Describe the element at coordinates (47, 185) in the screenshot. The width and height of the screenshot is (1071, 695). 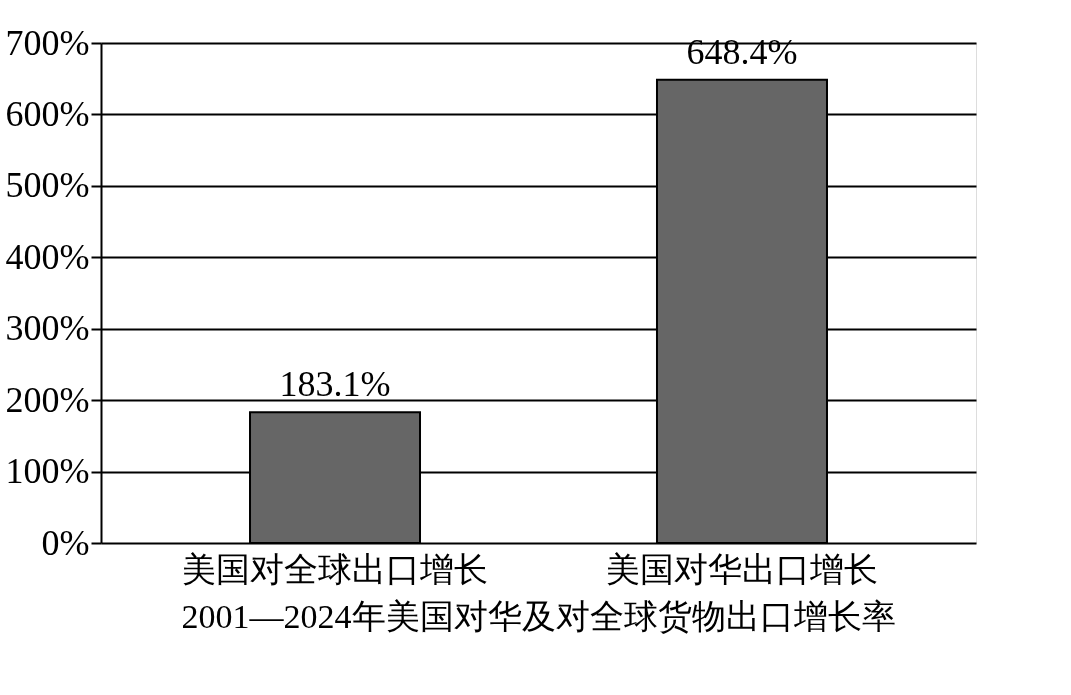
I see `y-tick-label: 500%` at that location.